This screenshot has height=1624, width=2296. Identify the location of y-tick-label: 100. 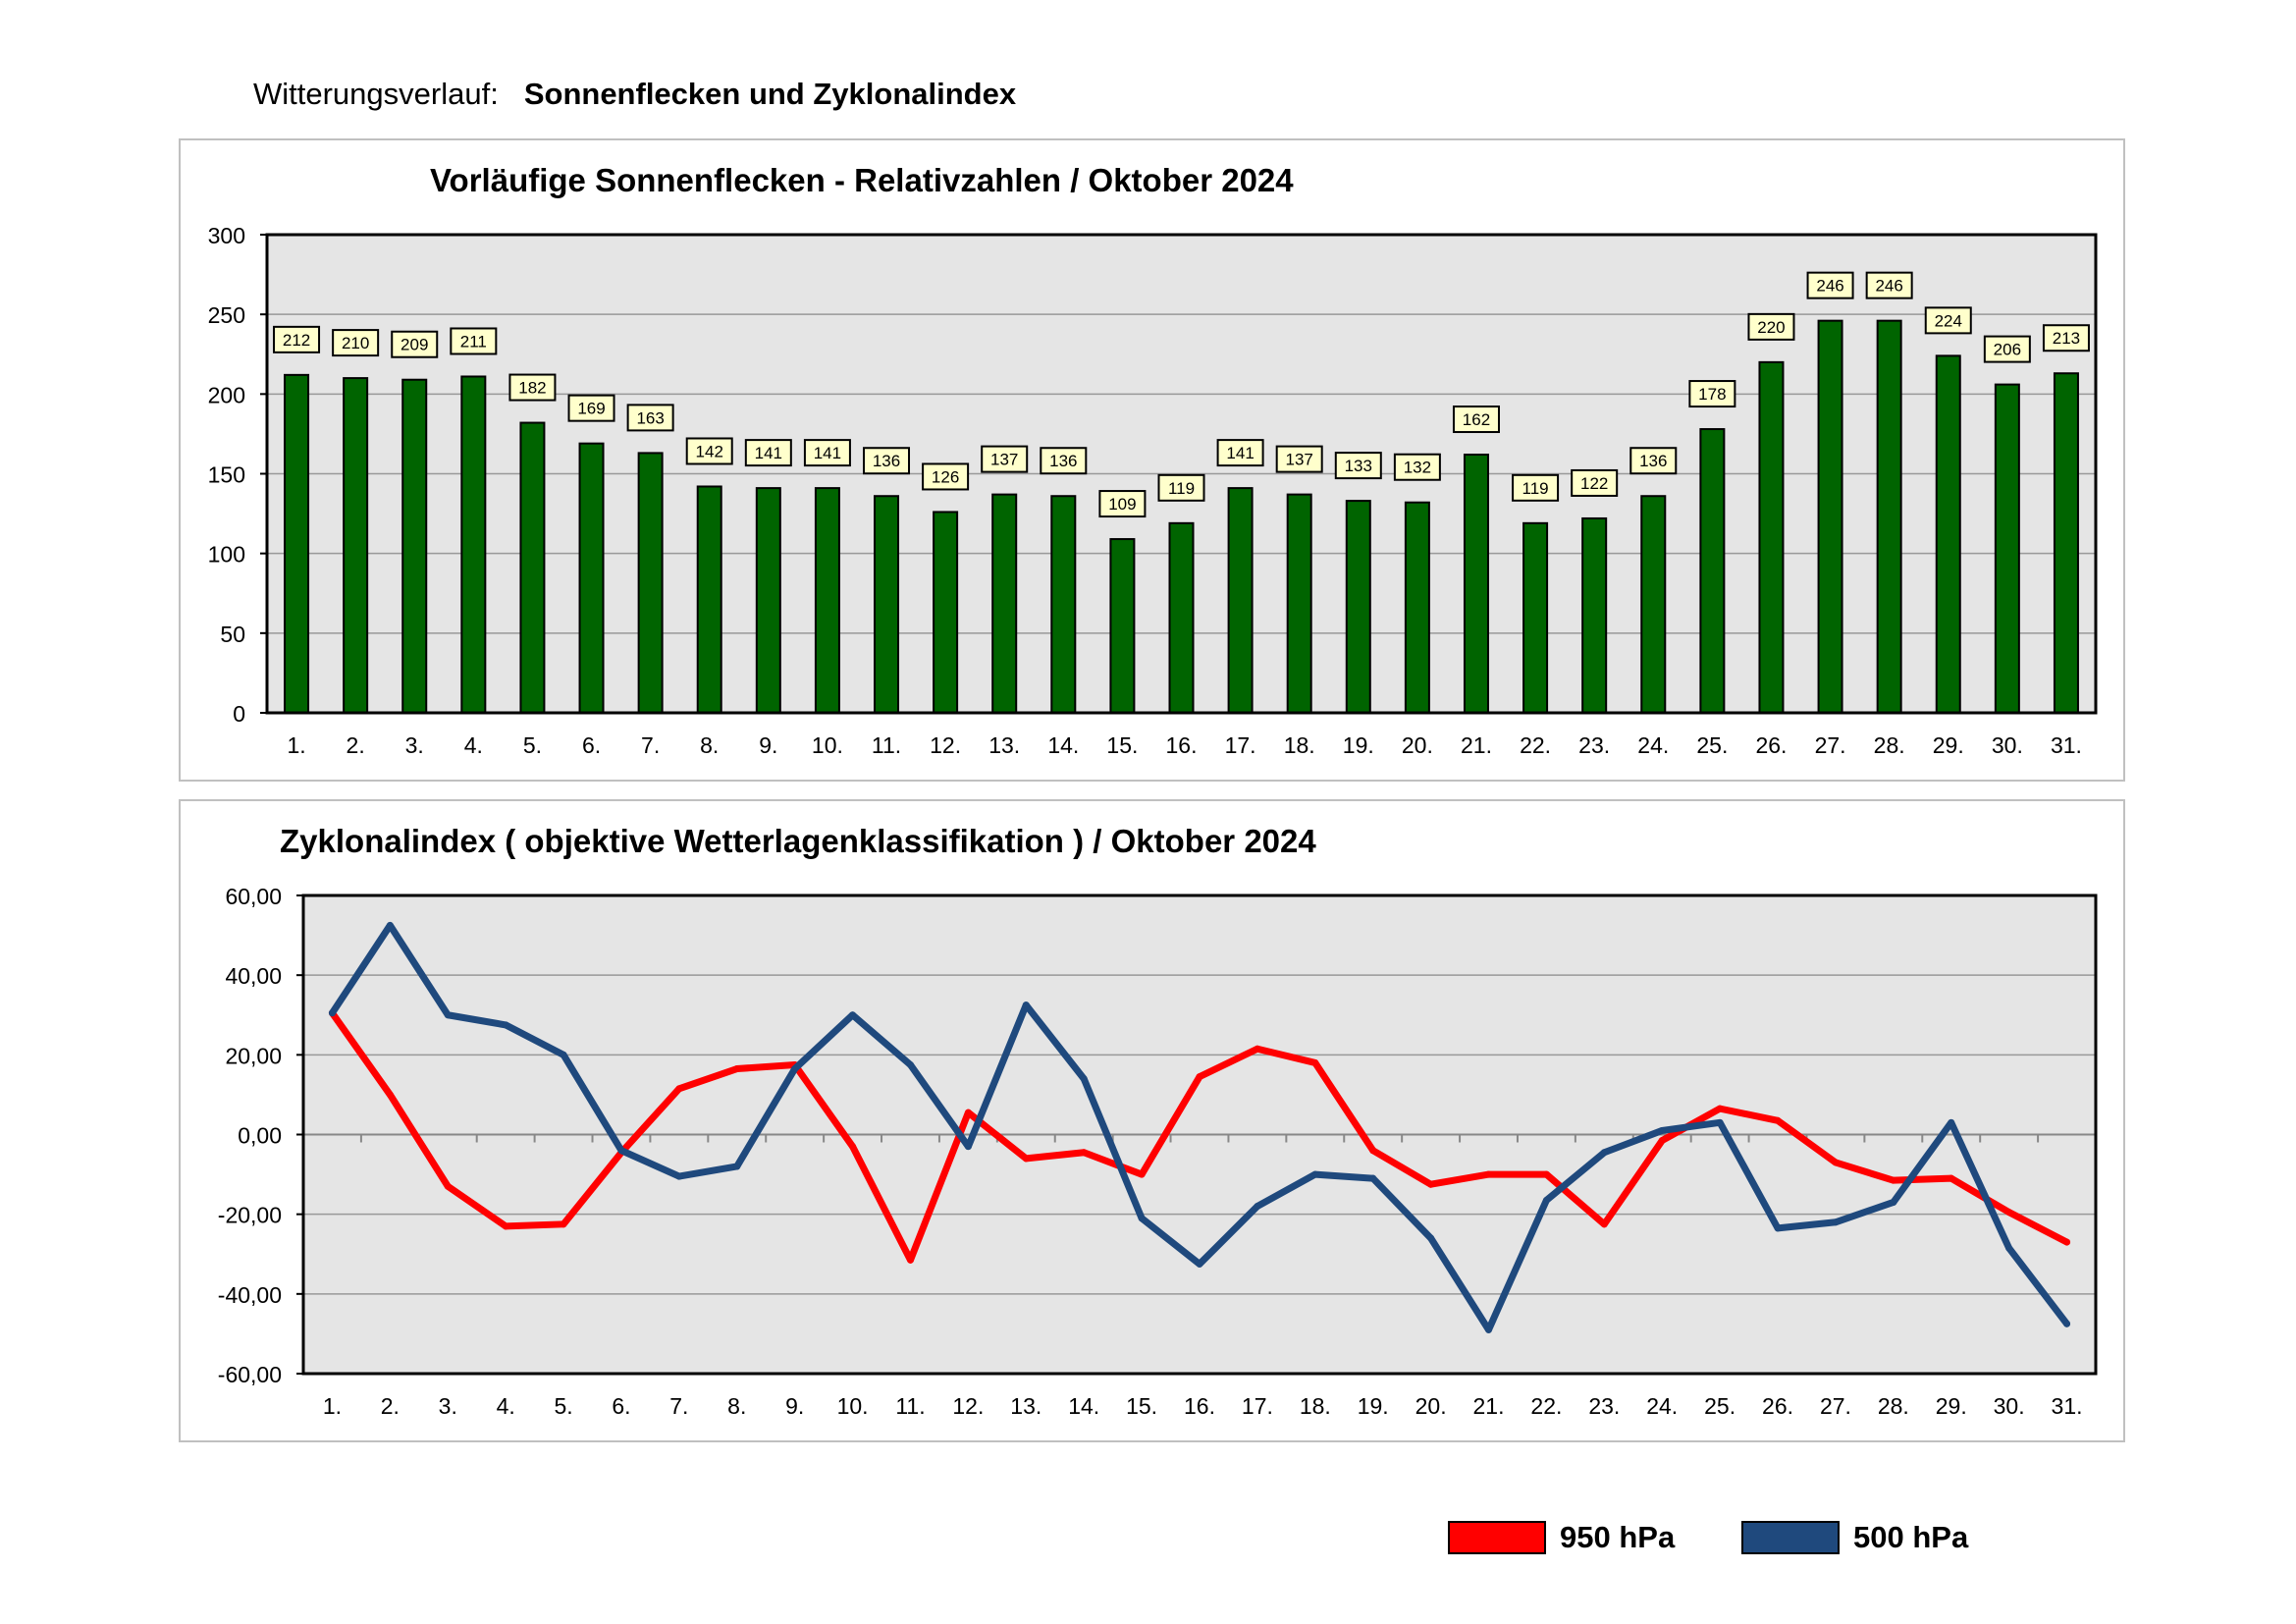
(226, 555).